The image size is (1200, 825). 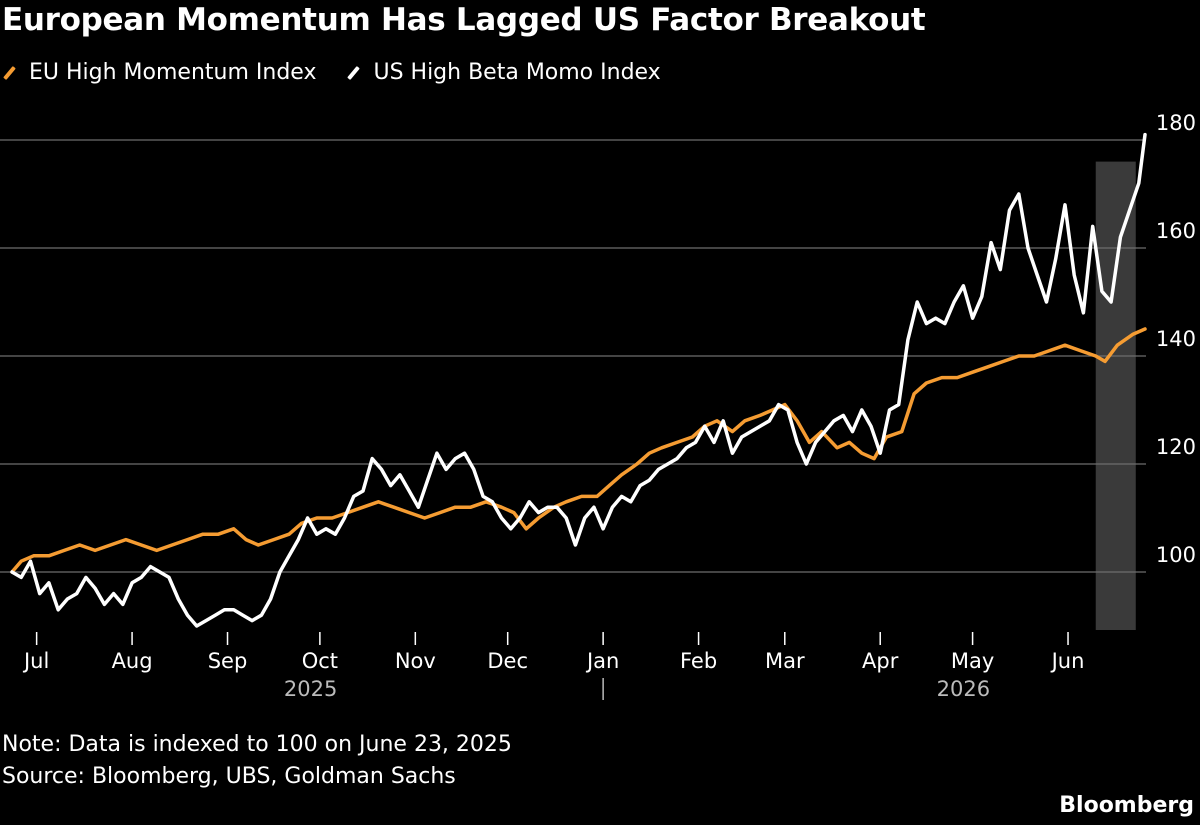 I want to click on legend-item-eu: EU High Momentum Index, so click(x=159, y=72).